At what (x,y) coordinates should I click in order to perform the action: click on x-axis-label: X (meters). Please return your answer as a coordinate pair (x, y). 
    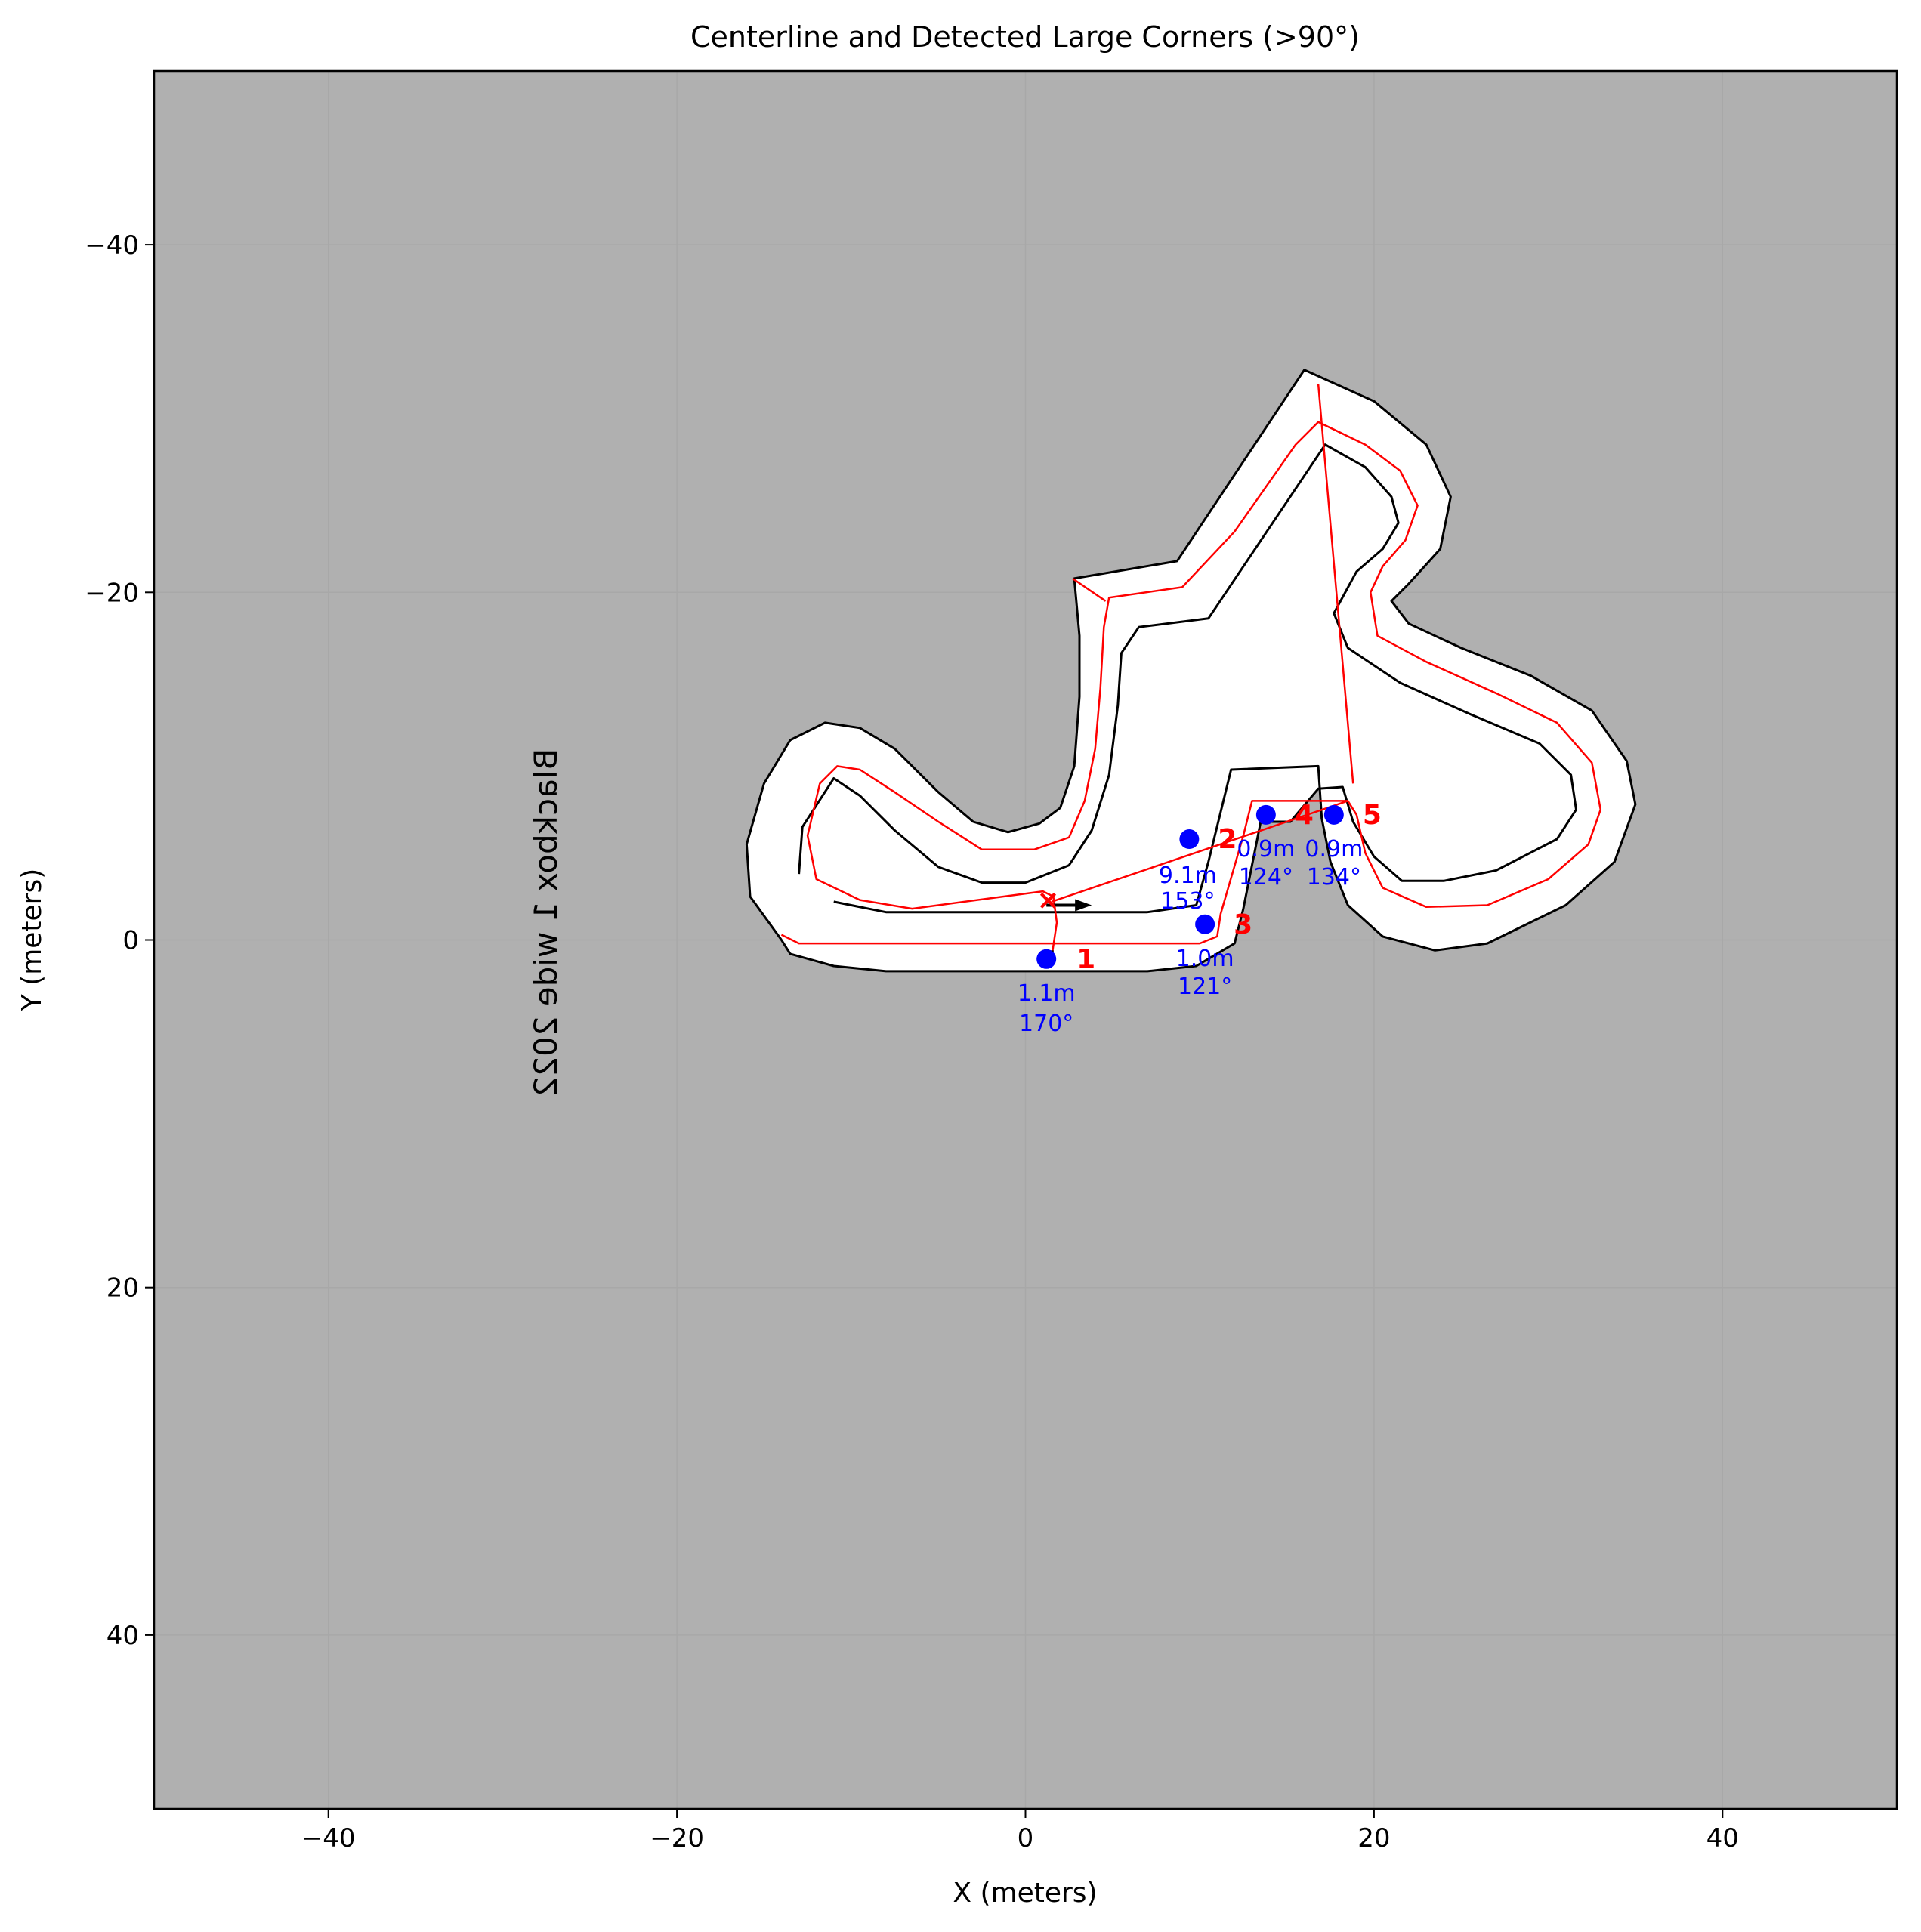
    Looking at the image, I should click on (1025, 1893).